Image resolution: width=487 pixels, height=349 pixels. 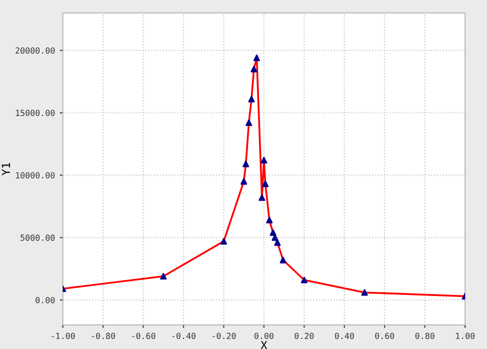 I want to click on x-tick-label: 1.00, so click(x=465, y=336).